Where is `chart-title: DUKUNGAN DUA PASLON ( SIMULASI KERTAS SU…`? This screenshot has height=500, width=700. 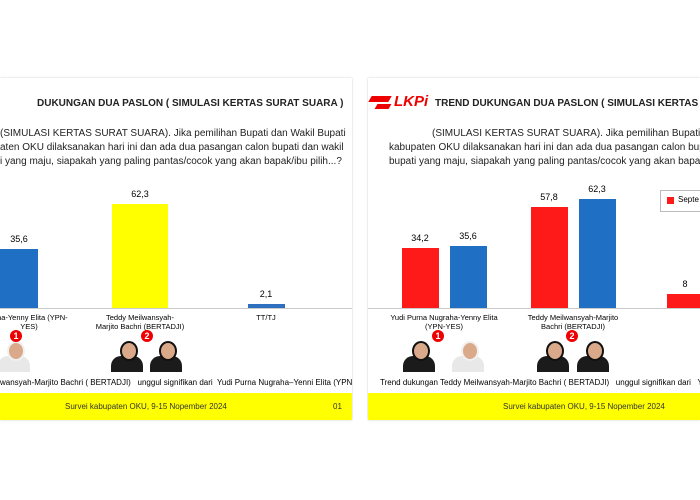 chart-title: DUKUNGAN DUA PASLON ( SIMULASI KERTAS SU… is located at coordinates (190, 103).